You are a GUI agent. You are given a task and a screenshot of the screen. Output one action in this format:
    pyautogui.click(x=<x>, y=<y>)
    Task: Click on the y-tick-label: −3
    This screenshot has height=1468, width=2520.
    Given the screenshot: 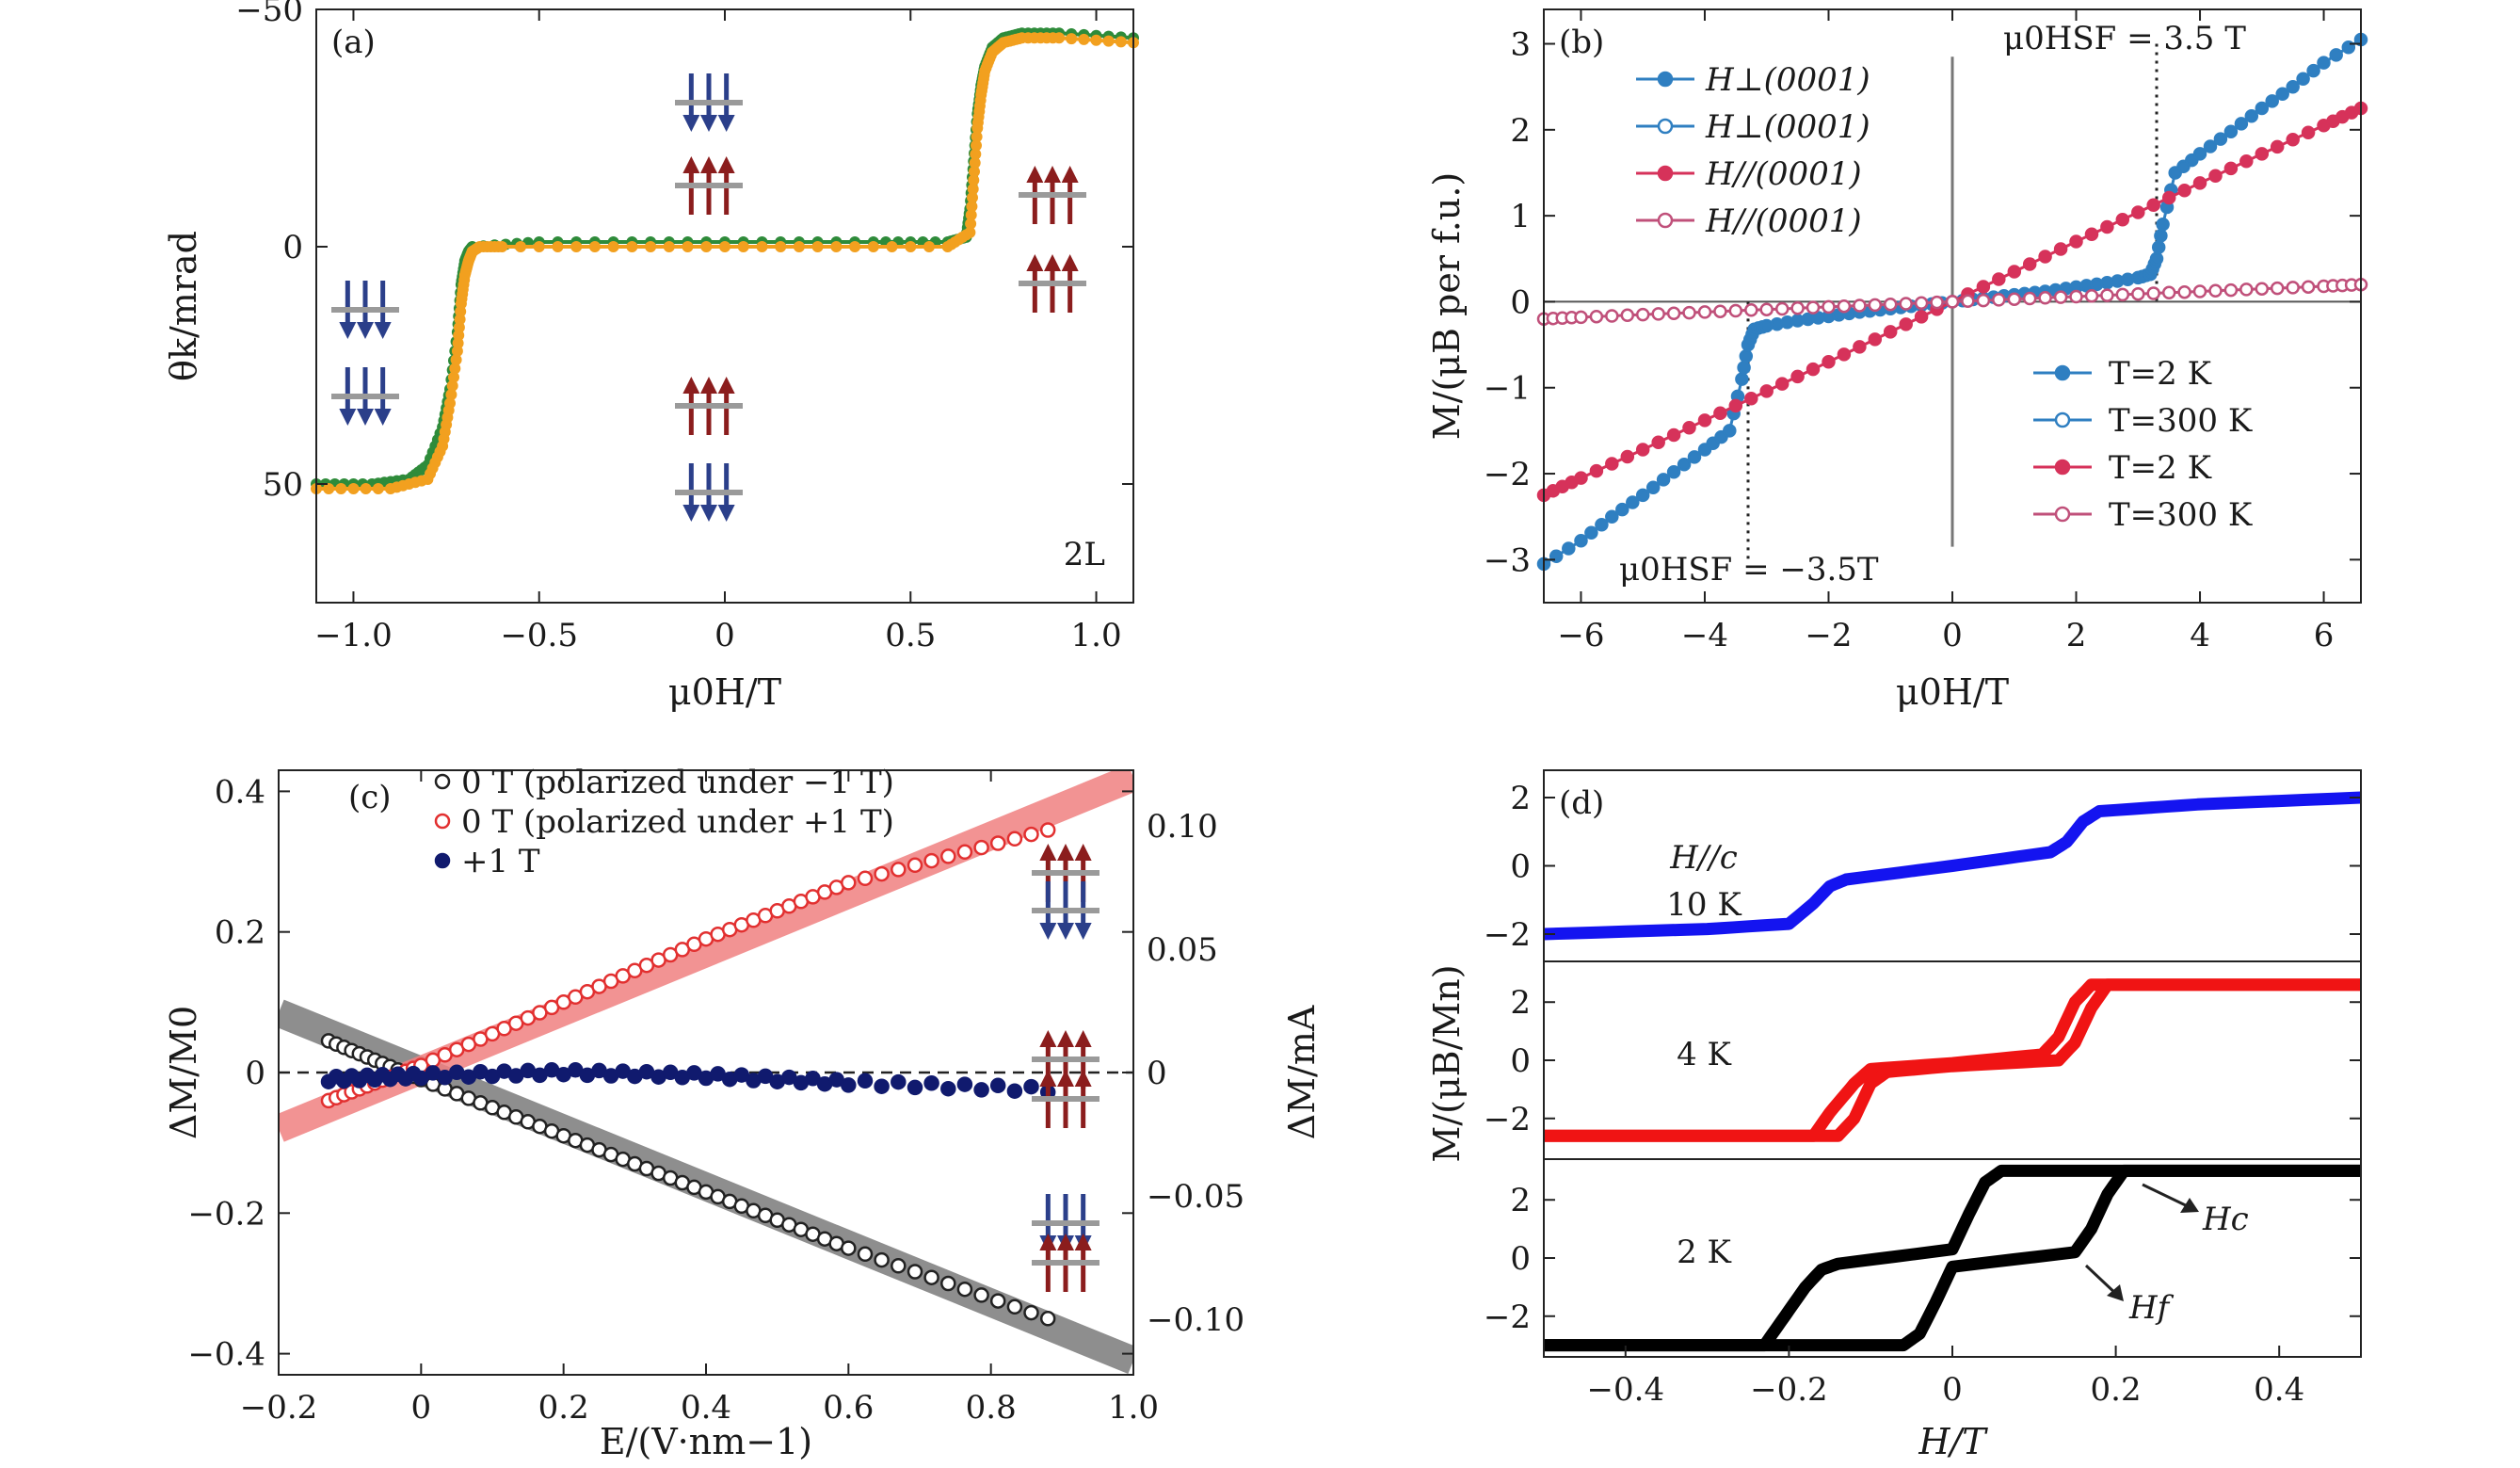 What is the action you would take?
    pyautogui.click(x=1507, y=560)
    